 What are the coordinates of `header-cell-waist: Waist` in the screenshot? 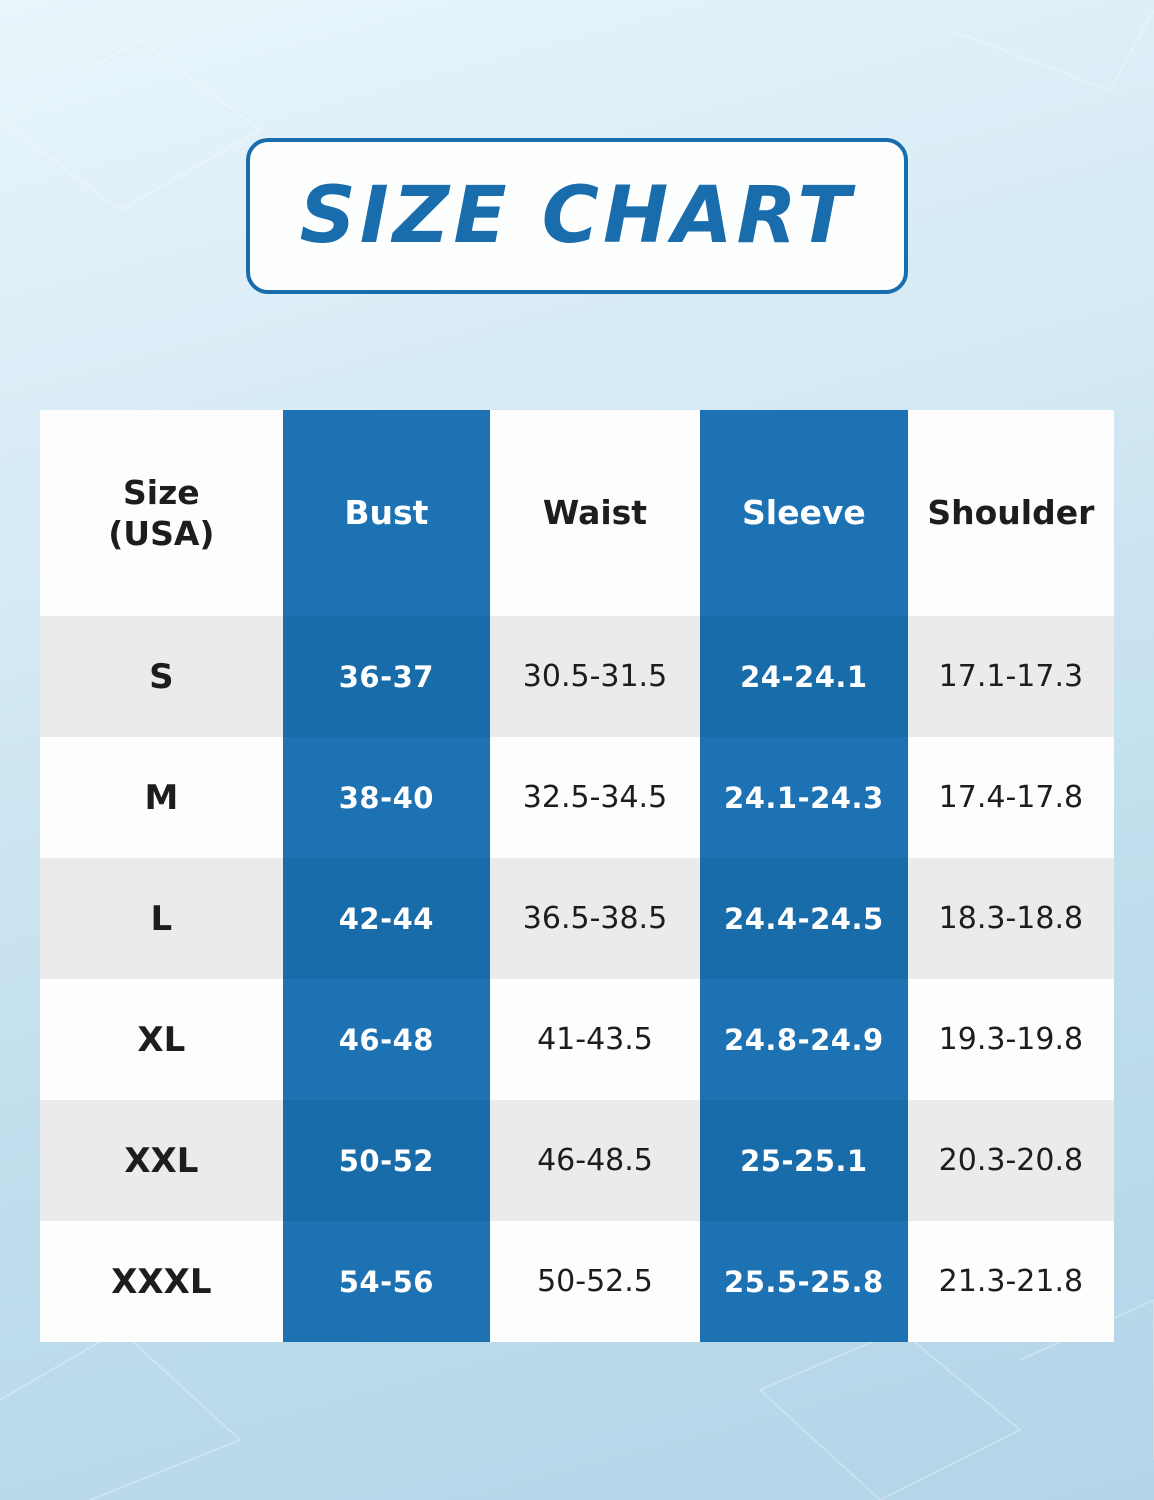 It's located at (595, 513).